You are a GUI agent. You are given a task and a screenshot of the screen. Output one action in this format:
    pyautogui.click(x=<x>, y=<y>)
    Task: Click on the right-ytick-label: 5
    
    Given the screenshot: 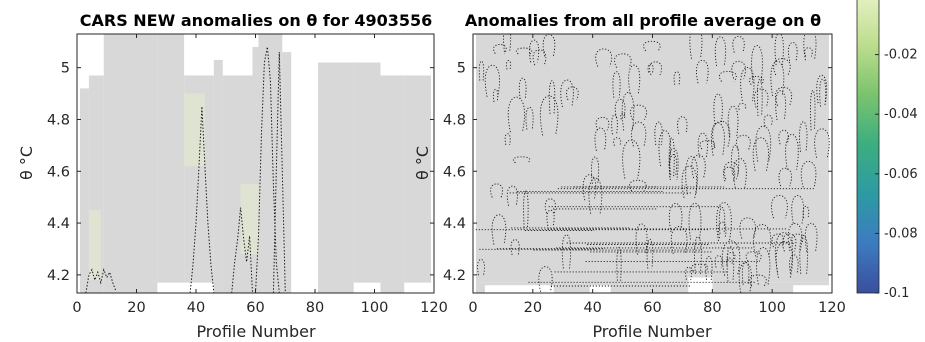 What is the action you would take?
    pyautogui.click(x=461, y=69)
    